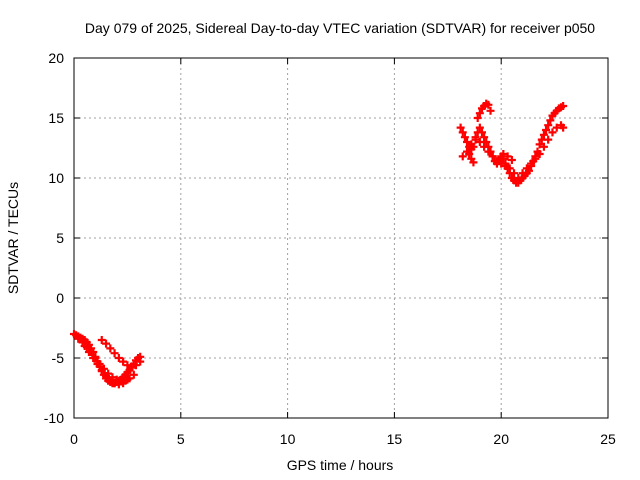 The width and height of the screenshot is (640, 480). Describe the element at coordinates (501, 439) in the screenshot. I see `x-tick-label: 20` at that location.